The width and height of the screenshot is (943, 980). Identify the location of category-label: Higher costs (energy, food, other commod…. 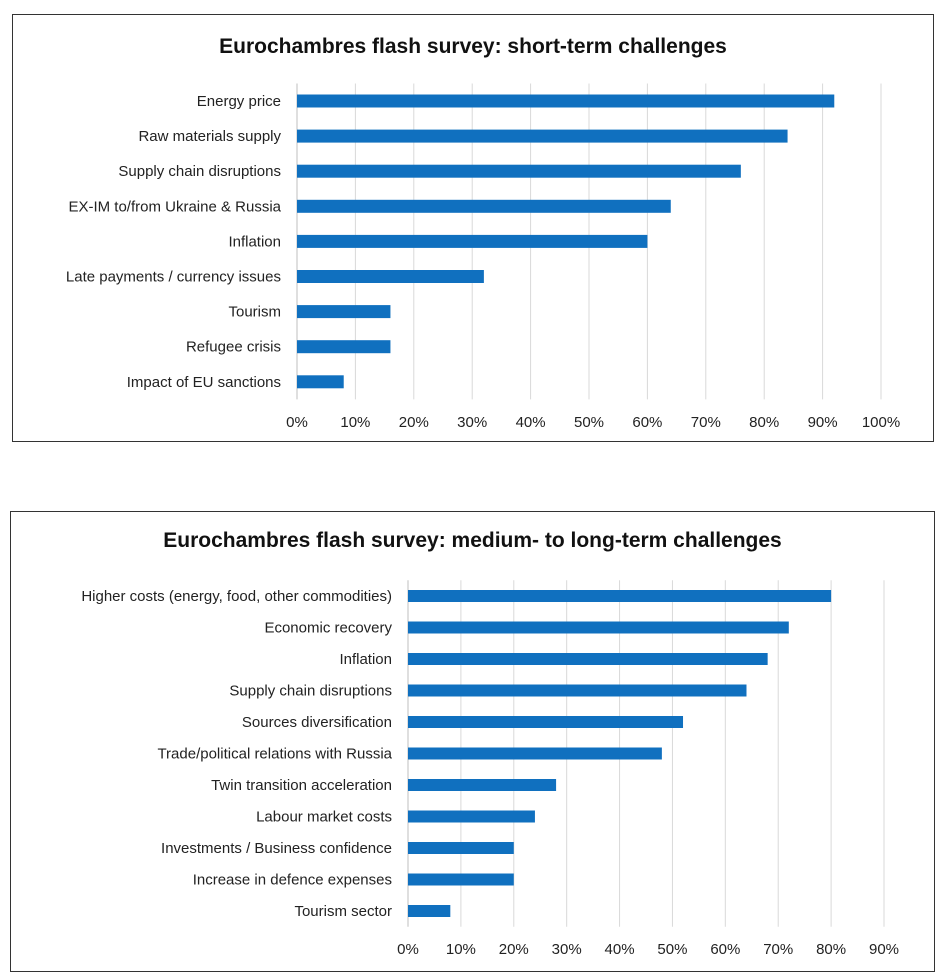
(236, 596).